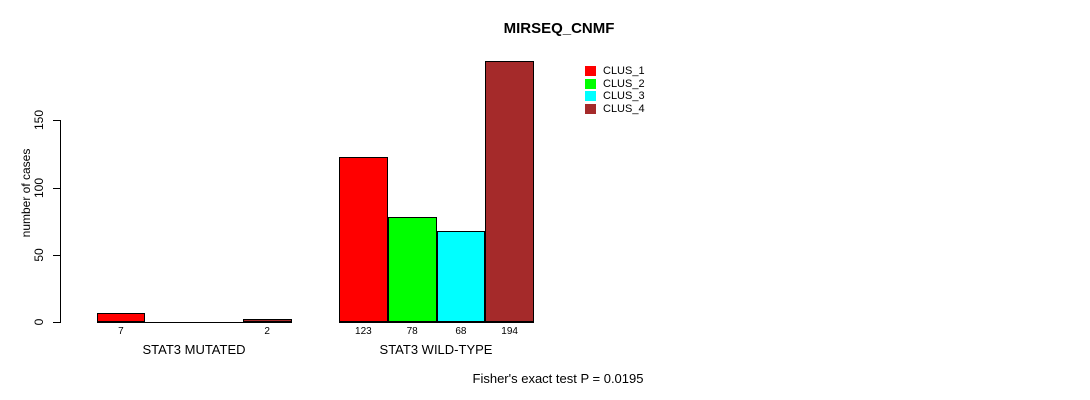 The width and height of the screenshot is (1090, 400). I want to click on bar-value-label: 2, so click(267, 331).